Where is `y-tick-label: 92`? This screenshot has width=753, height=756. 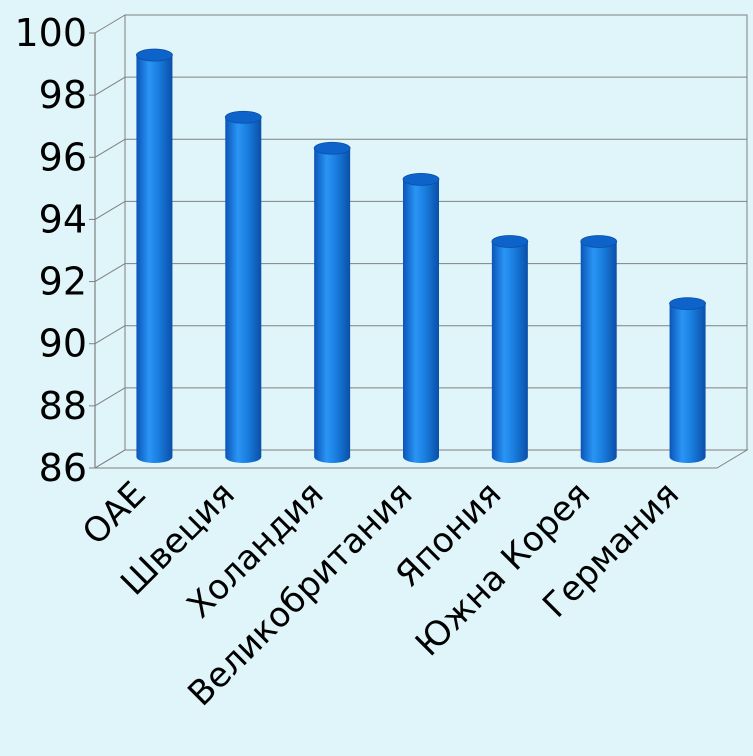 y-tick-label: 92 is located at coordinates (63, 282).